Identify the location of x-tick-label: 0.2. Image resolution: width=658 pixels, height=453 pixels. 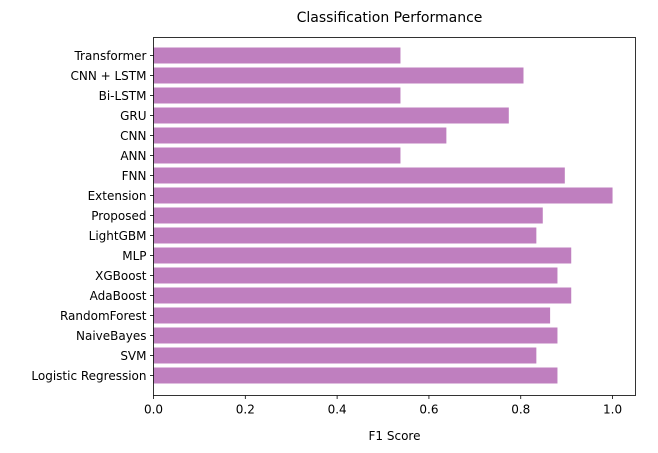
(245, 410).